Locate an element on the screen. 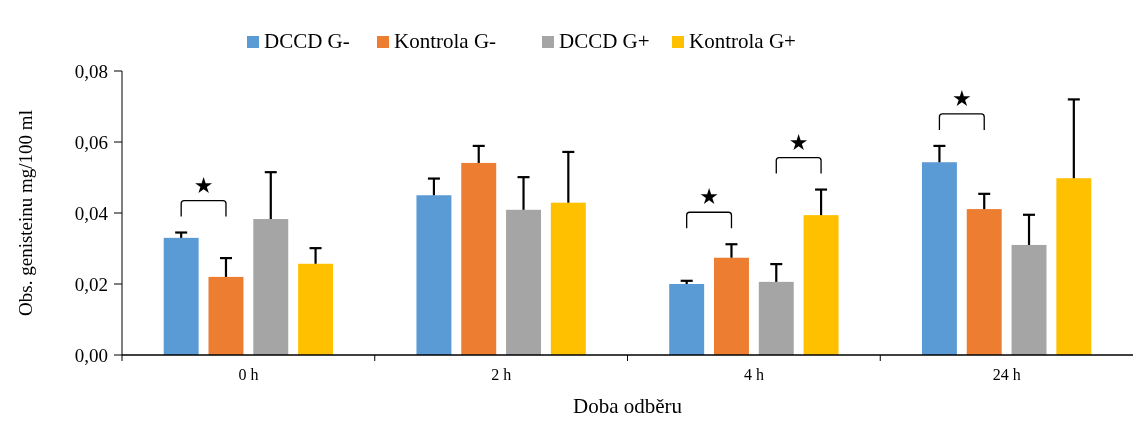 The height and width of the screenshot is (421, 1133). x-tick-label: 4 h is located at coordinates (753, 374).